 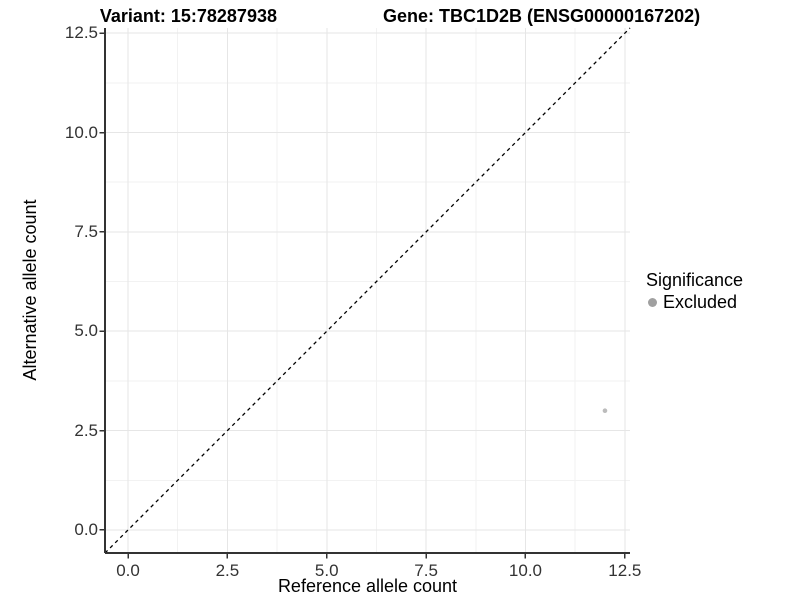 I want to click on data-point, so click(x=605, y=411).